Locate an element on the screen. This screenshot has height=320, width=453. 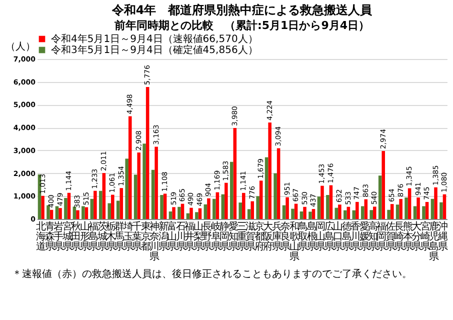
x-tick-label: 京都府 is located at coordinates (259, 236).